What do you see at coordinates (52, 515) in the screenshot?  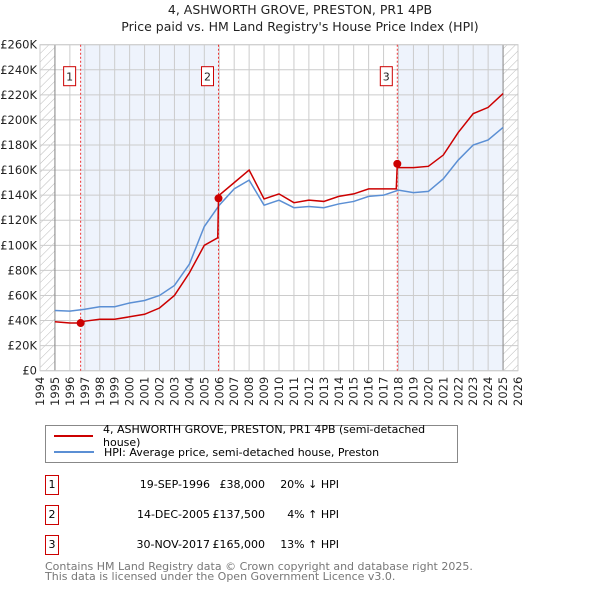 I see `sale-number: 2` at bounding box center [52, 515].